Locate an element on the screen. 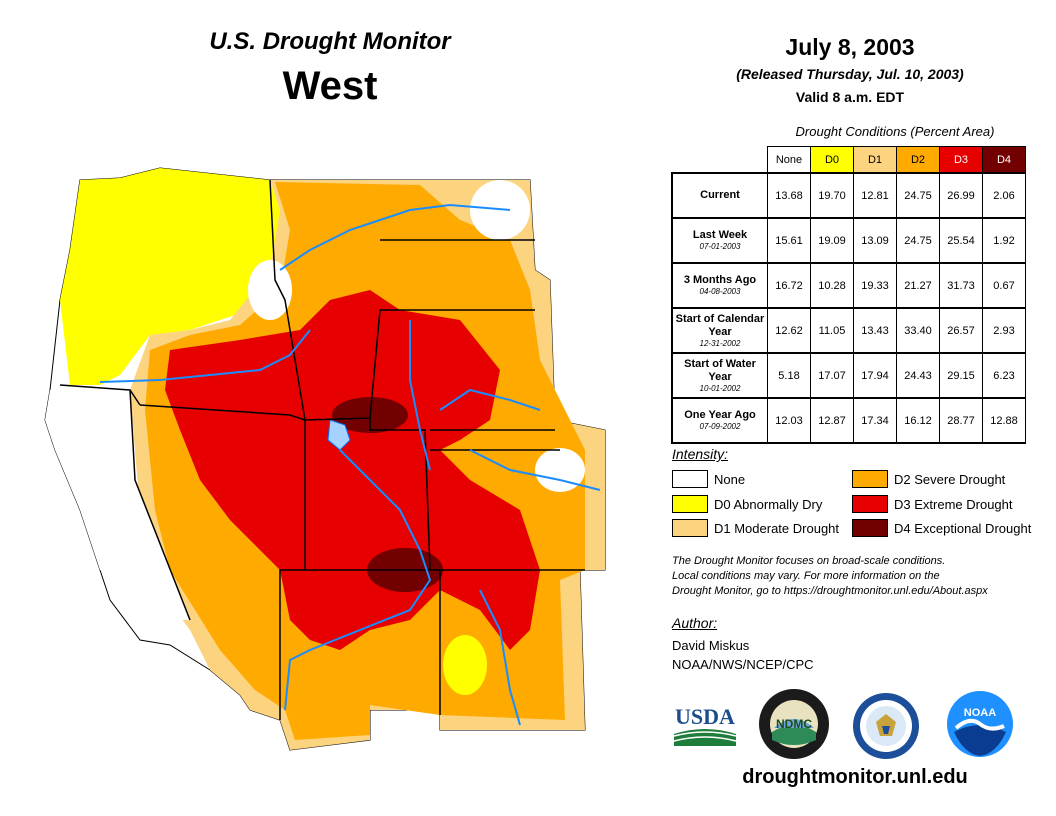  stats-row-label: 3 Months Ago 04-08-2003 is located at coordinates (719, 285).